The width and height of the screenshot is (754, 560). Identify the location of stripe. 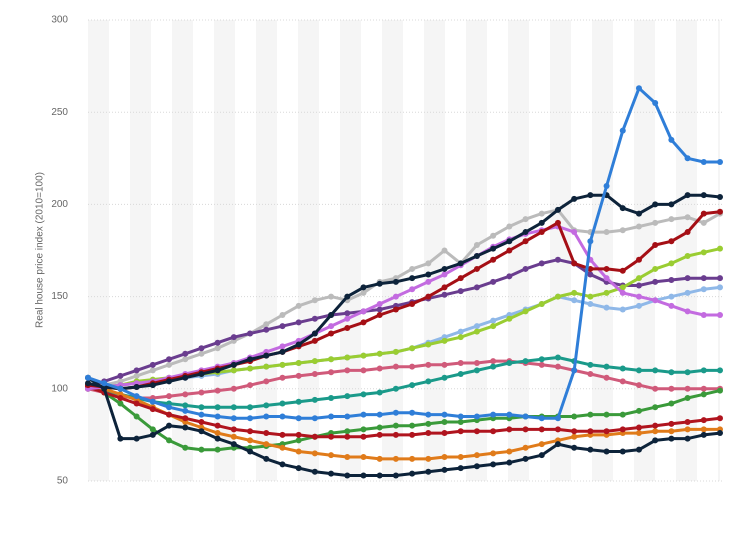
(182, 250).